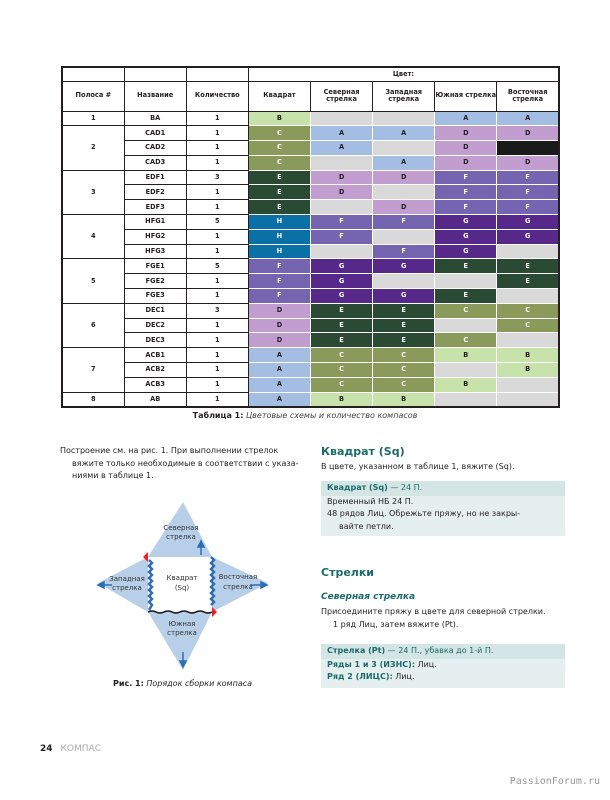  Describe the element at coordinates (155, 207) in the screenshot. I see `compass-name: EDF3` at that location.